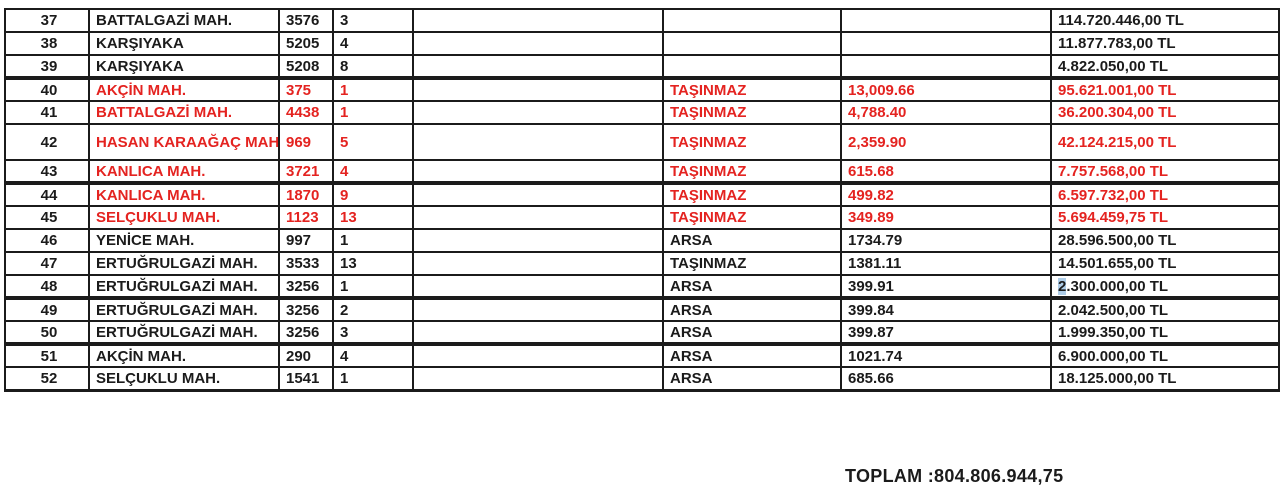  Describe the element at coordinates (47, 309) in the screenshot. I see `row-number-cell: 49` at that location.